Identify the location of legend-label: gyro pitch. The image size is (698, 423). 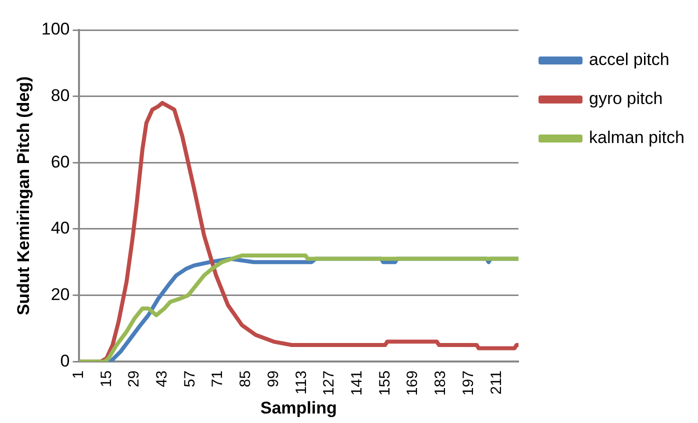
(626, 98).